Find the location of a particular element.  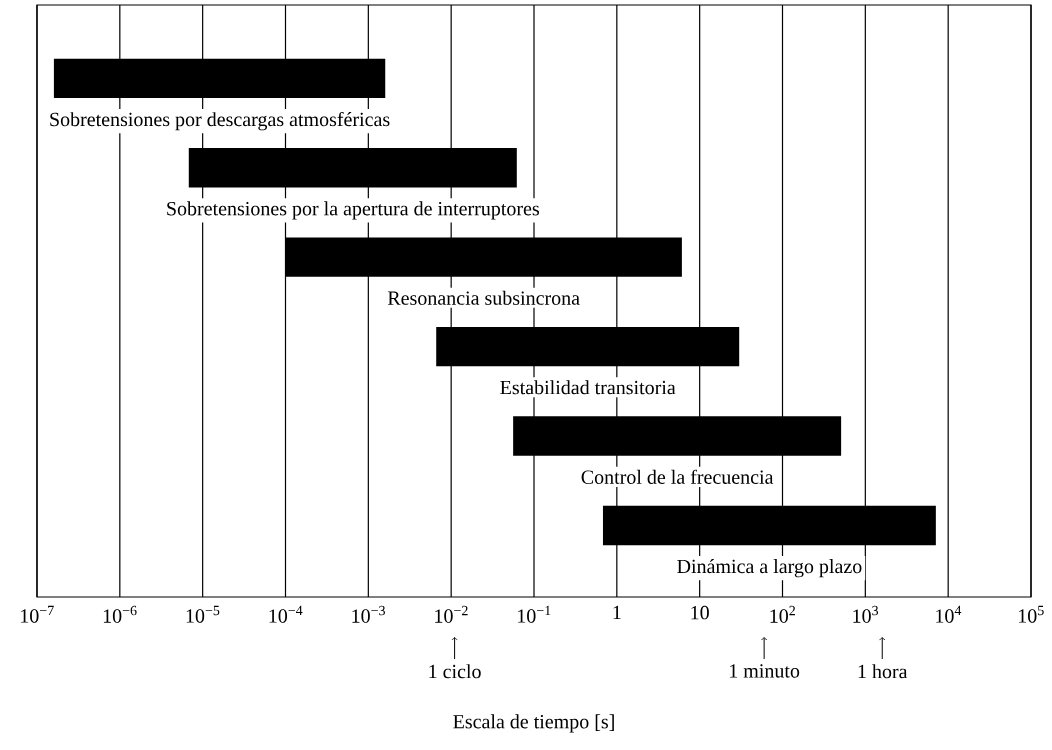

y-tick-label: Dinámica a largo plazo is located at coordinates (769, 568).